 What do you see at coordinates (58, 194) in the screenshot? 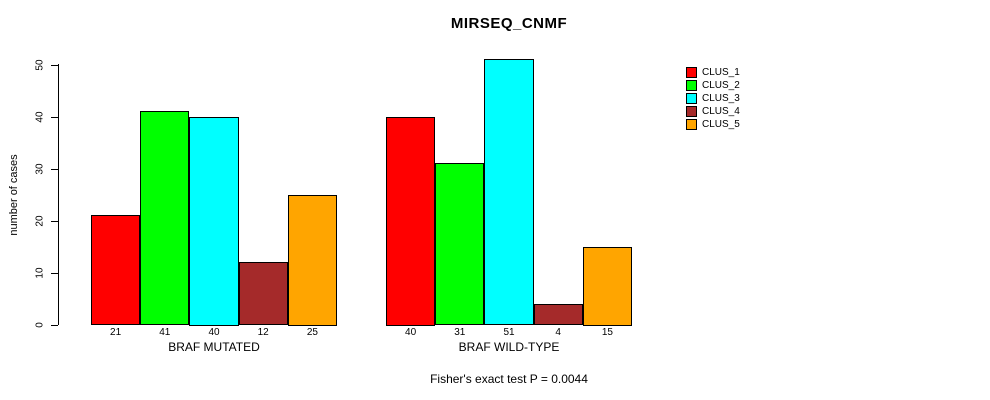
I see `y-axis-line` at bounding box center [58, 194].